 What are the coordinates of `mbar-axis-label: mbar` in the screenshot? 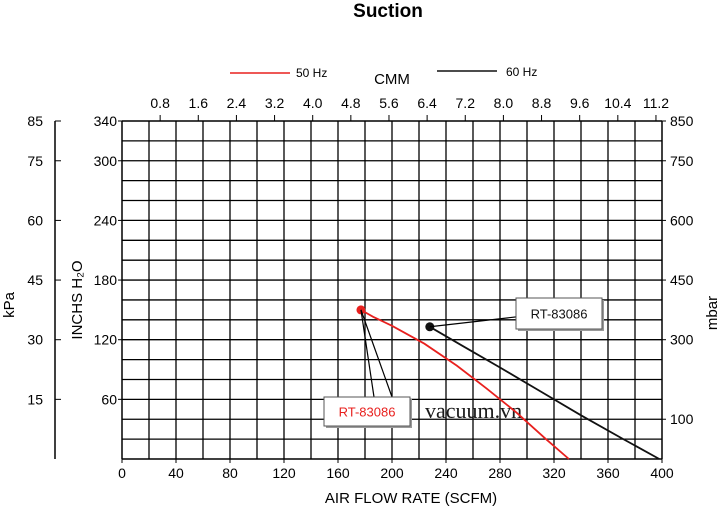 It's located at (712, 313).